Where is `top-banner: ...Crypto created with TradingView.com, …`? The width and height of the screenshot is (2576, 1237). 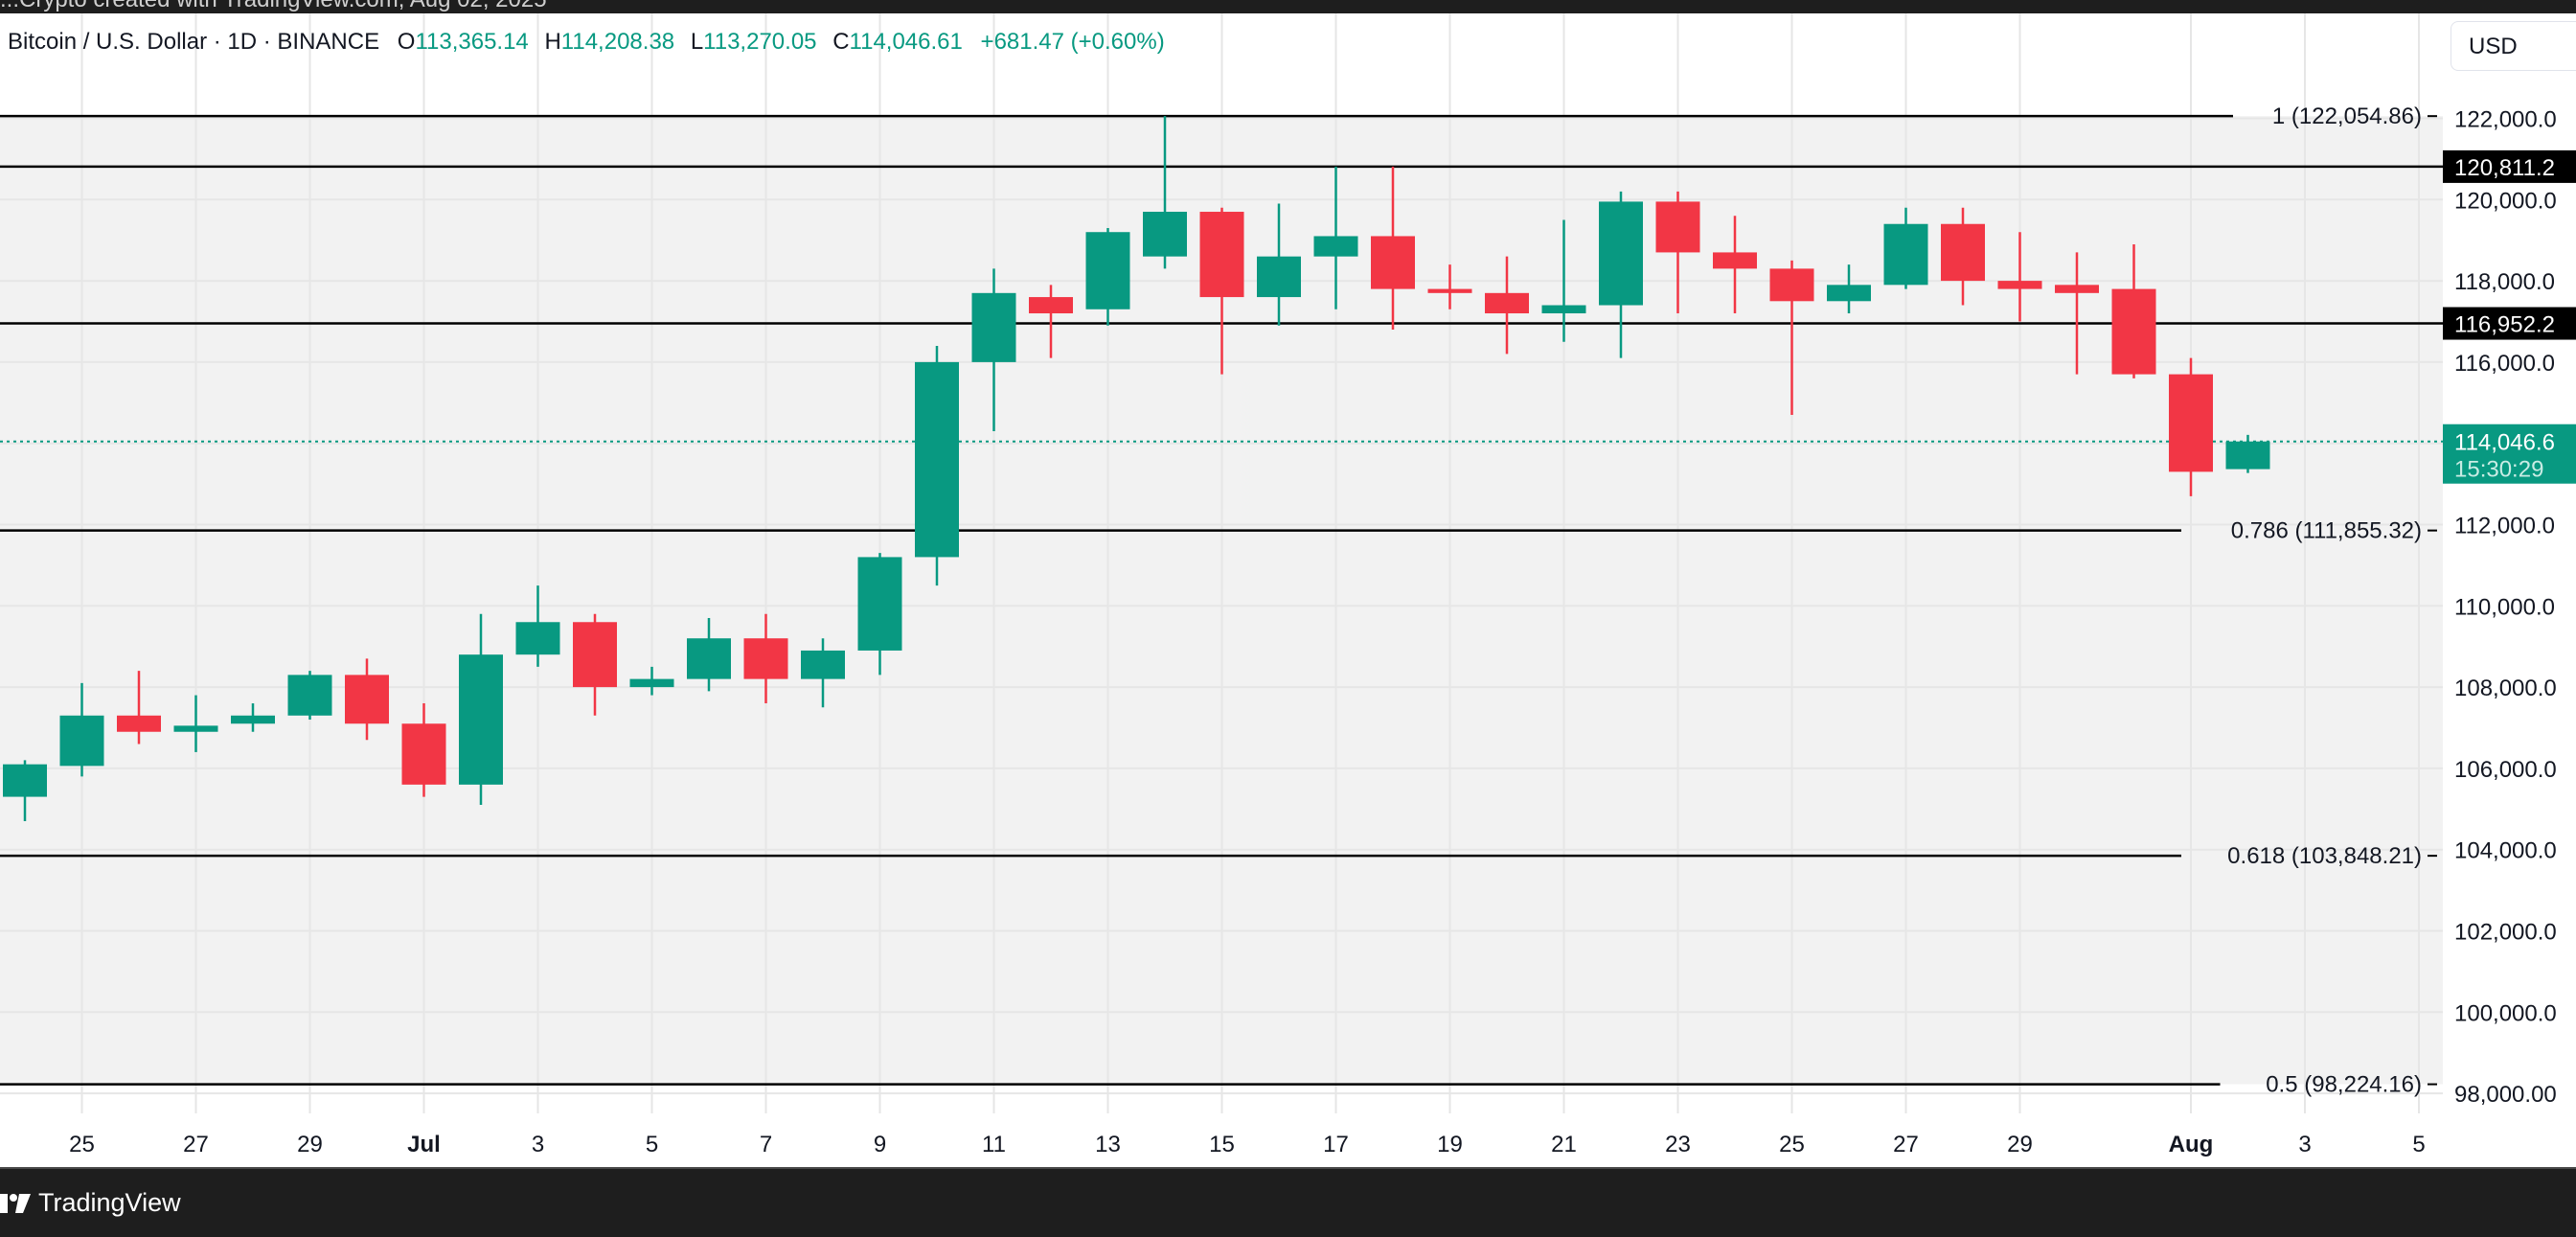
top-banner: ...Crypto created with TradingView.com, … is located at coordinates (1288, 6).